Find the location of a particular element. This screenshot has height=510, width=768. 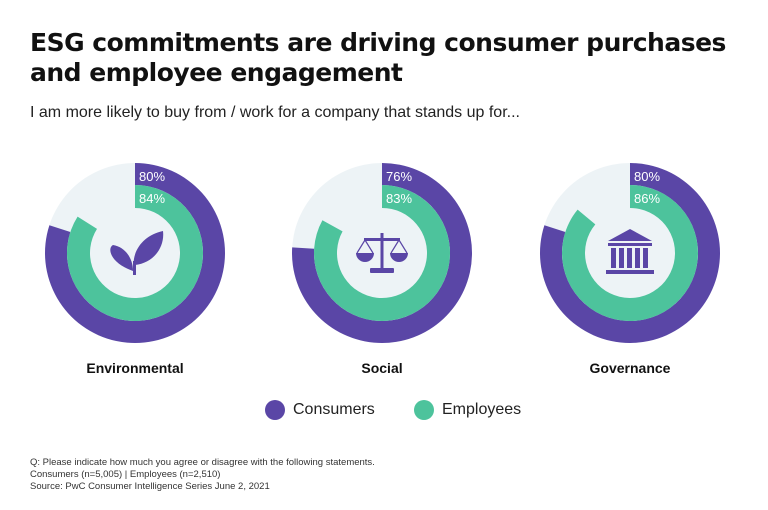

category-label: Governance is located at coordinates (630, 368).